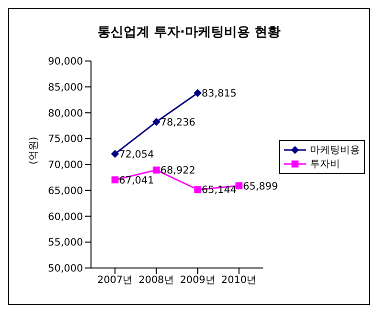  I want to click on x-tick-label: 2010년, so click(239, 280).